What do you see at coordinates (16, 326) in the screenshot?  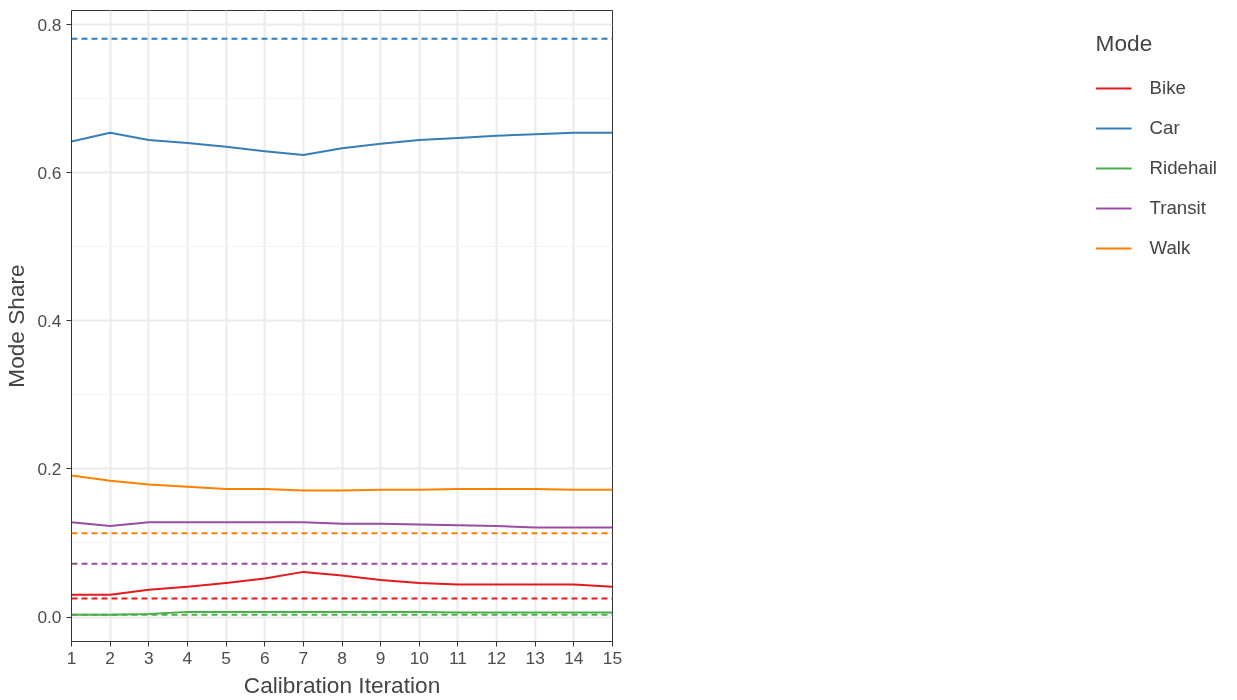 I see `y-axis-title: Mode Share` at bounding box center [16, 326].